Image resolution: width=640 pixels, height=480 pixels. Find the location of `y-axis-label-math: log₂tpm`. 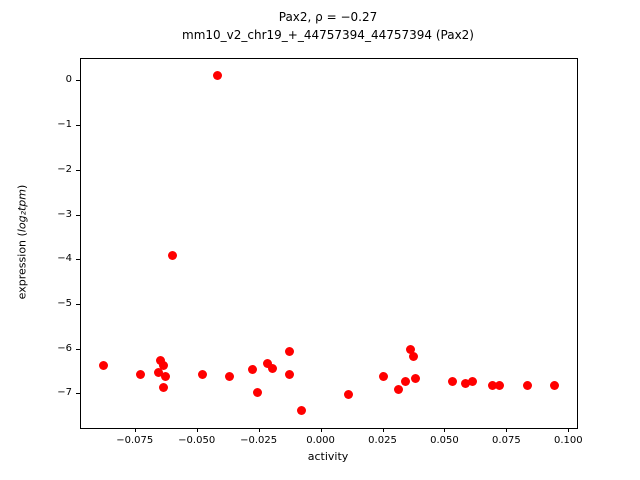

y-axis-label-math: log₂tpm is located at coordinates (22, 210).